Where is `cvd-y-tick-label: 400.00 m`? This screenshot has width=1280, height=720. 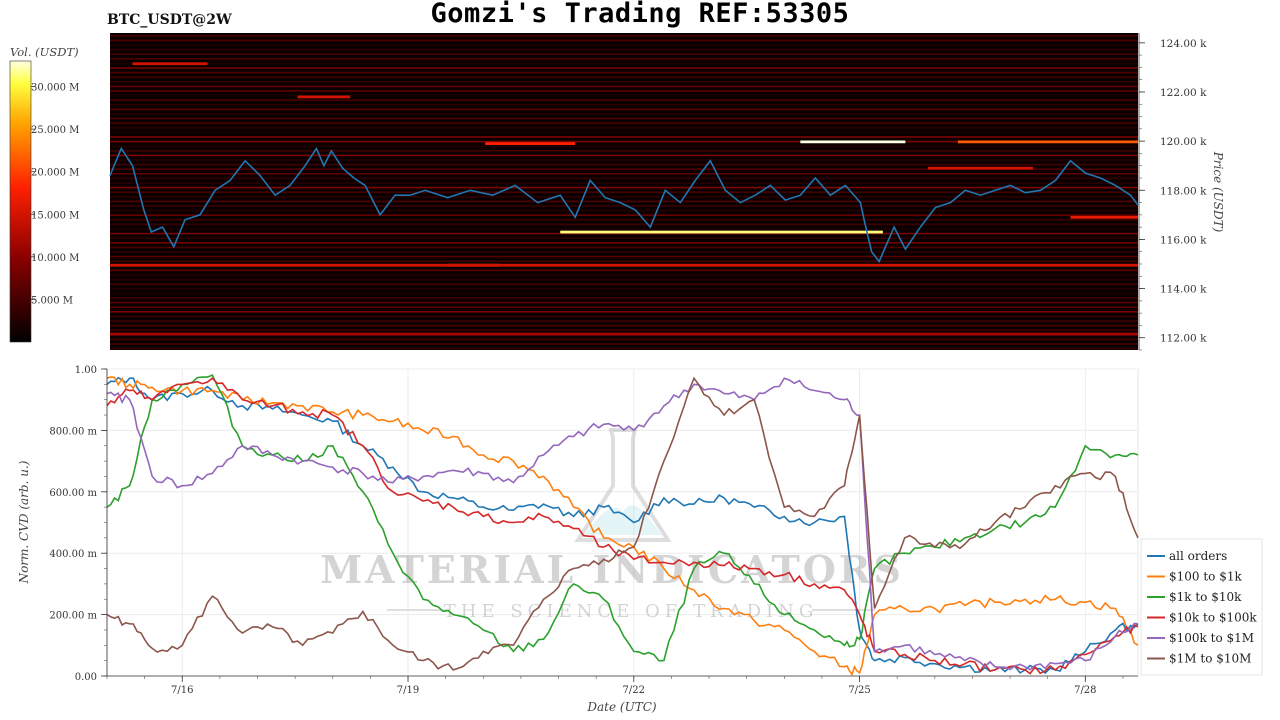
cvd-y-tick-label: 400.00 m is located at coordinates (73, 554).